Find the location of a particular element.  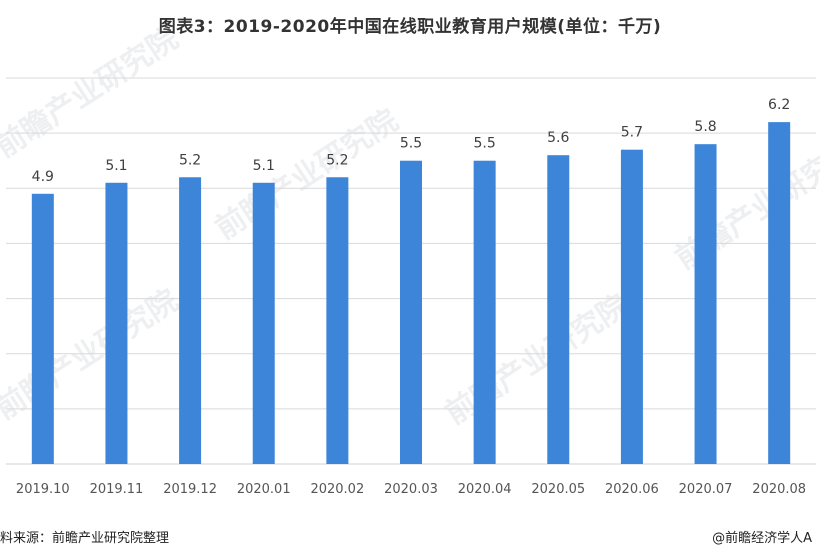

x-tick-label: 2020.08 is located at coordinates (779, 489).